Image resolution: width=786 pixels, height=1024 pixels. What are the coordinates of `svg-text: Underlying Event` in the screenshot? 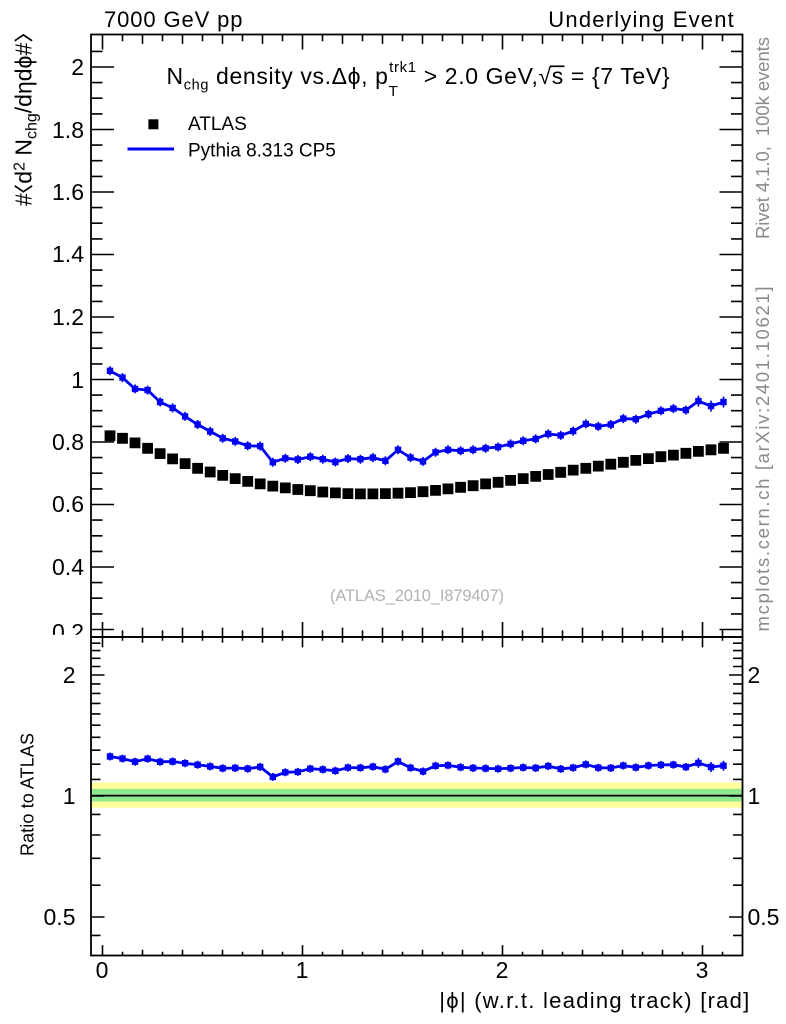 It's located at (641, 19).